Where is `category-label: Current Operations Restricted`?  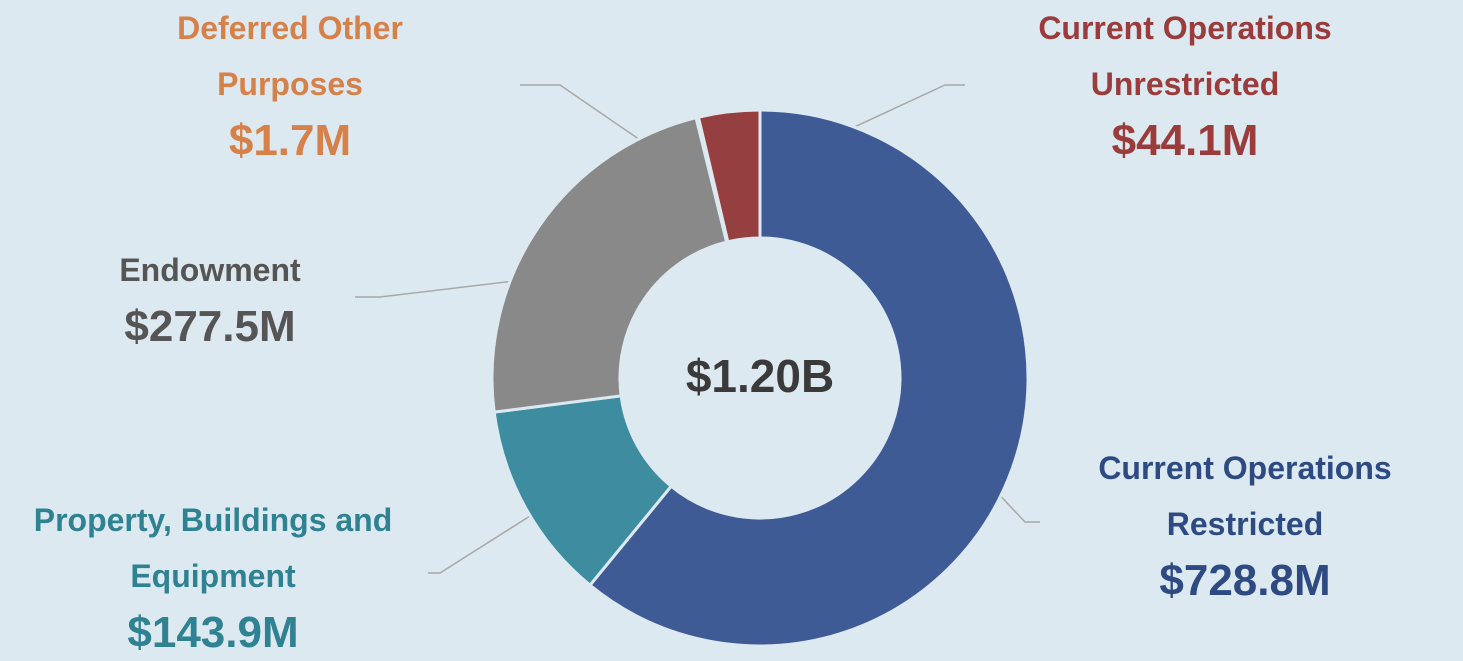
category-label: Current Operations Restricted is located at coordinates (1245, 496).